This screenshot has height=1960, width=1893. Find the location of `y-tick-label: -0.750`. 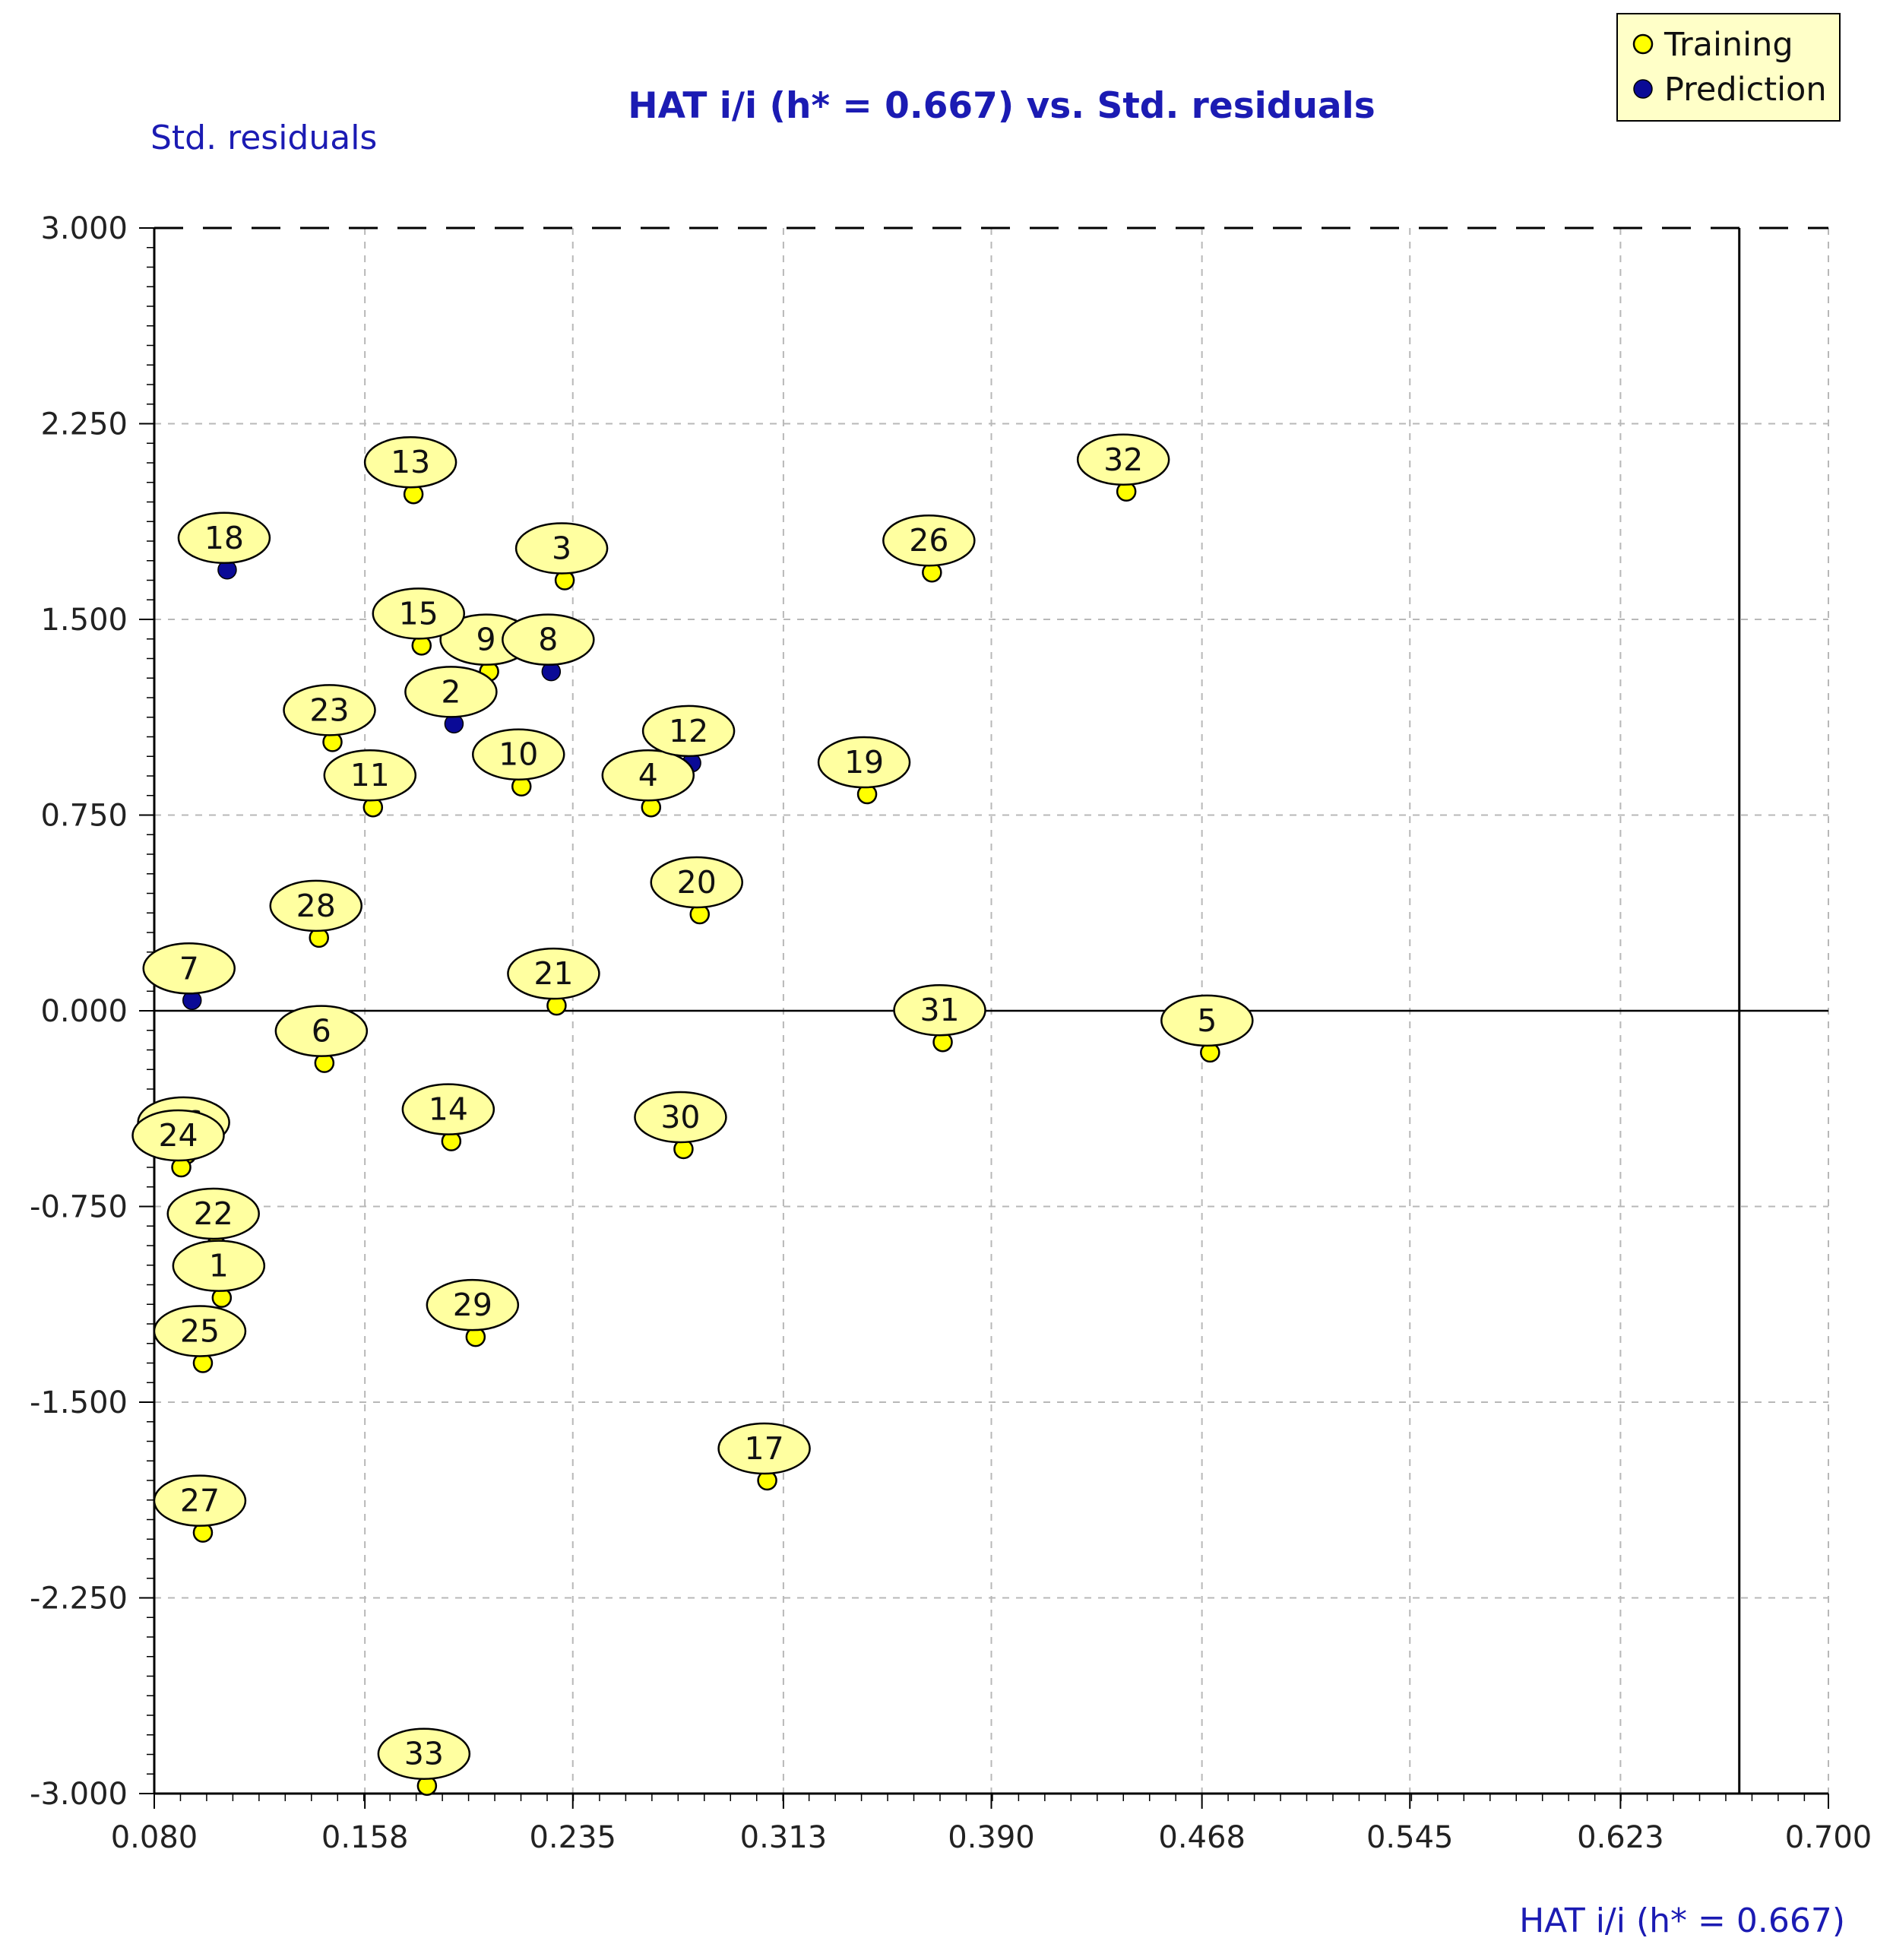

y-tick-label: -0.750 is located at coordinates (79, 1207).